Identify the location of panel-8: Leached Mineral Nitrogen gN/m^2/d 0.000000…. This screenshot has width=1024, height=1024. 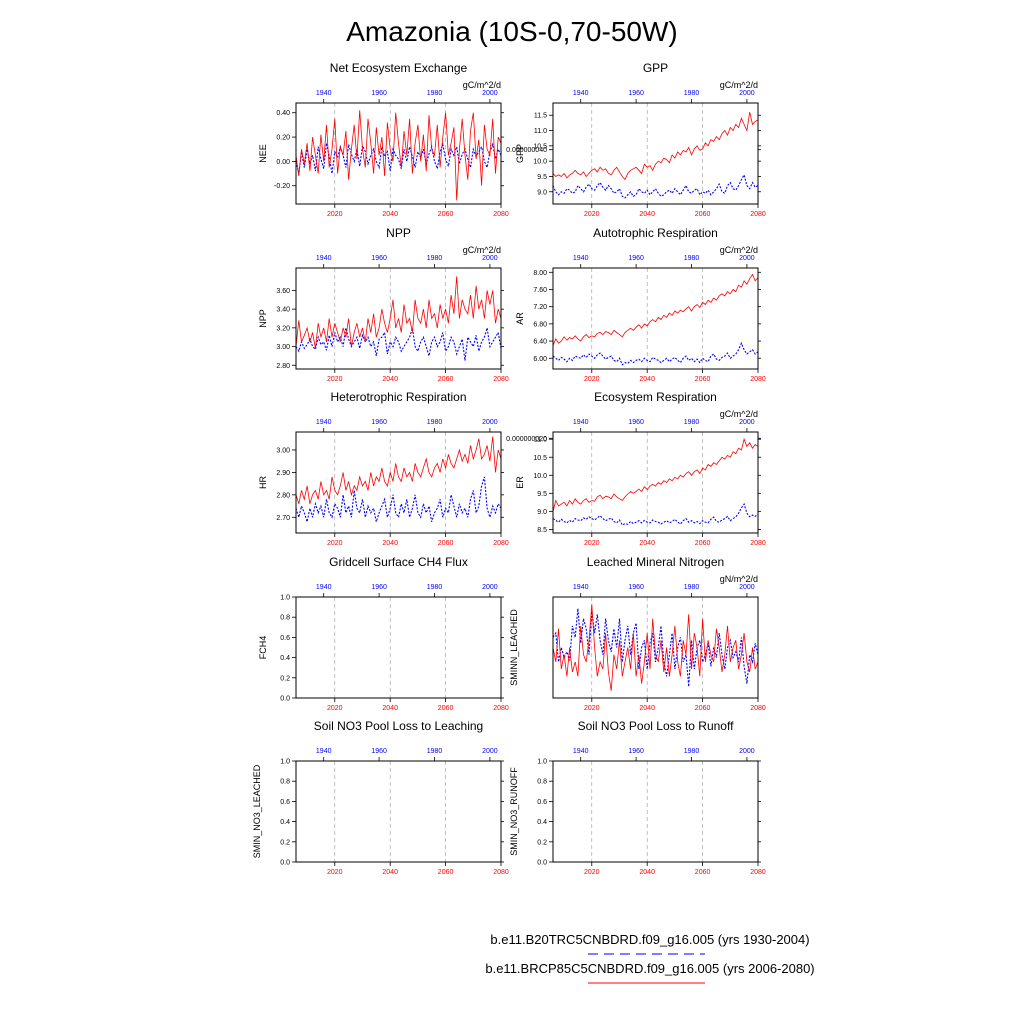
(636, 429).